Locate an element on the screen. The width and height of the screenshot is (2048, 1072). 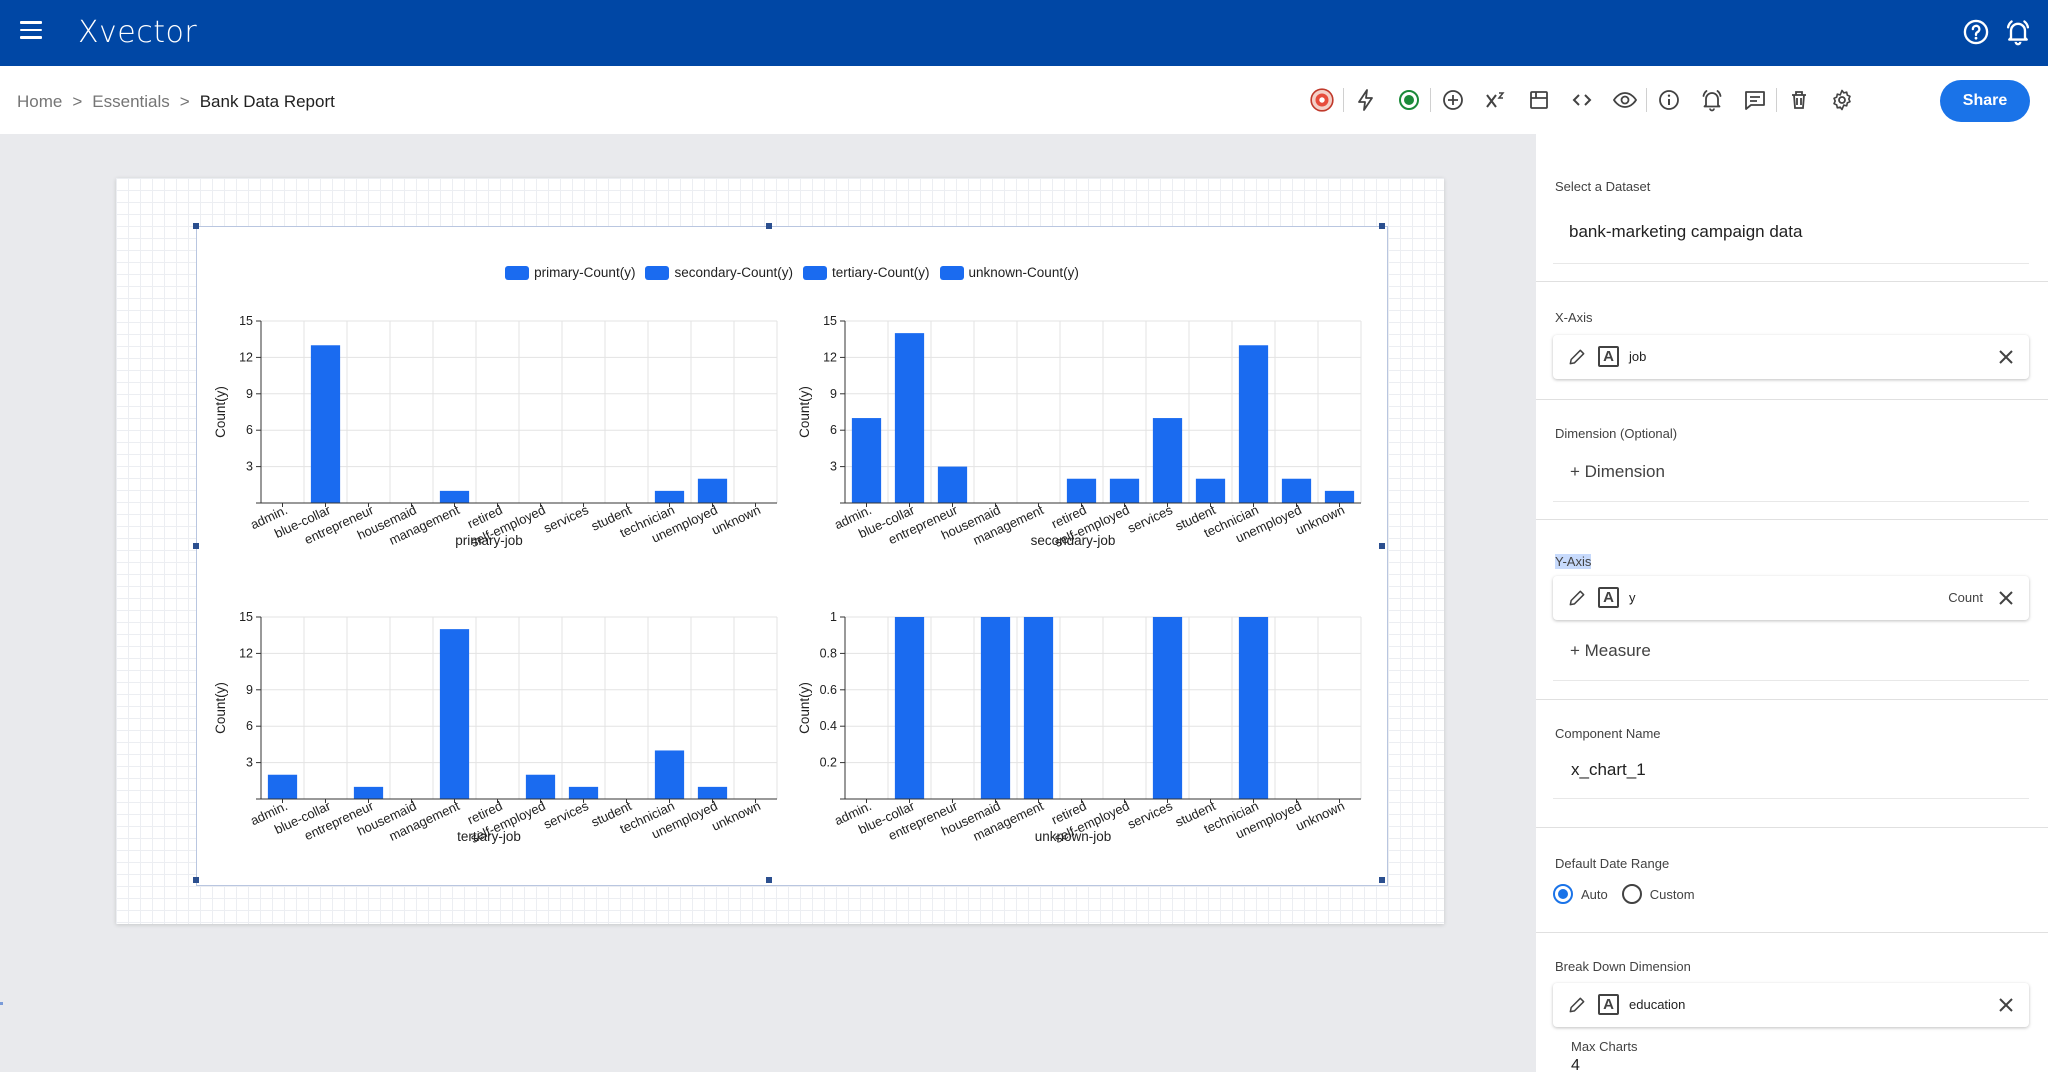
live-status-icon is located at coordinates (1408, 100).